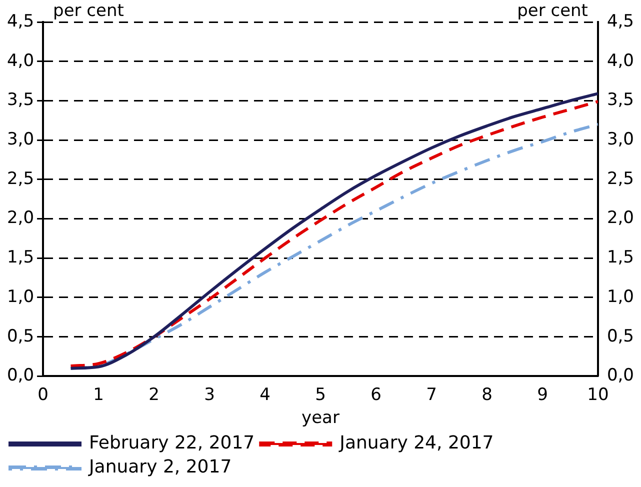 This screenshot has width=641, height=487. Describe the element at coordinates (160, 467) in the screenshot. I see `legend-label: January 2, 2017` at that location.